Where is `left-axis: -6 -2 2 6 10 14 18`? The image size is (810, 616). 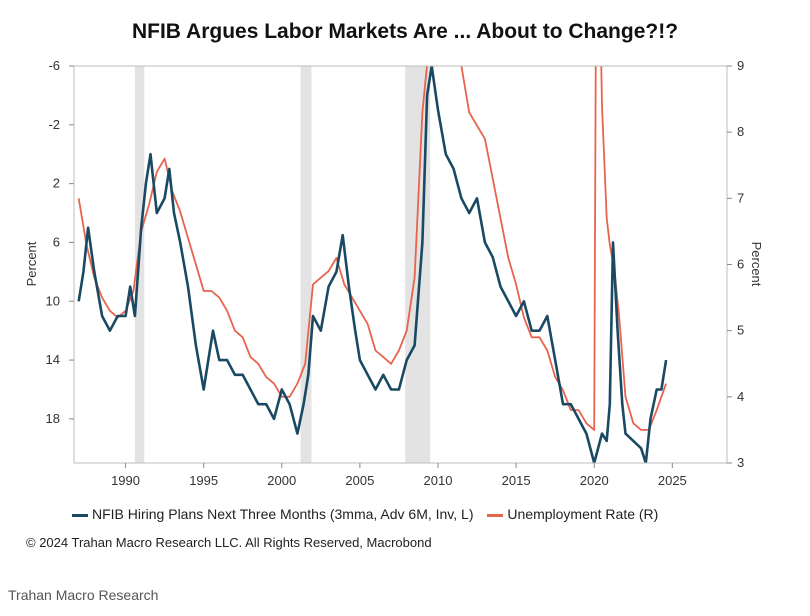
left-axis: -6 -2 2 6 10 14 18 is located at coordinates (60, 242).